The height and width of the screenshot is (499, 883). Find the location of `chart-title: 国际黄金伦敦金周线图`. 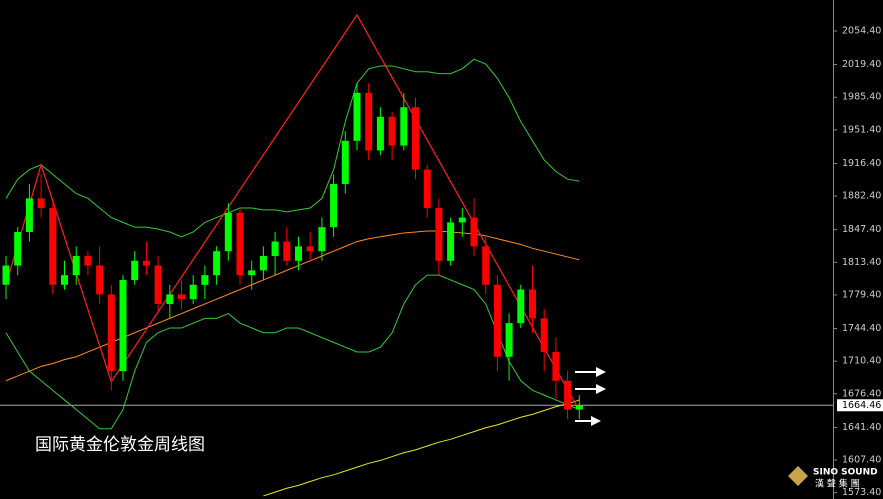

chart-title: 国际黄金伦敦金周线图 is located at coordinates (120, 445).